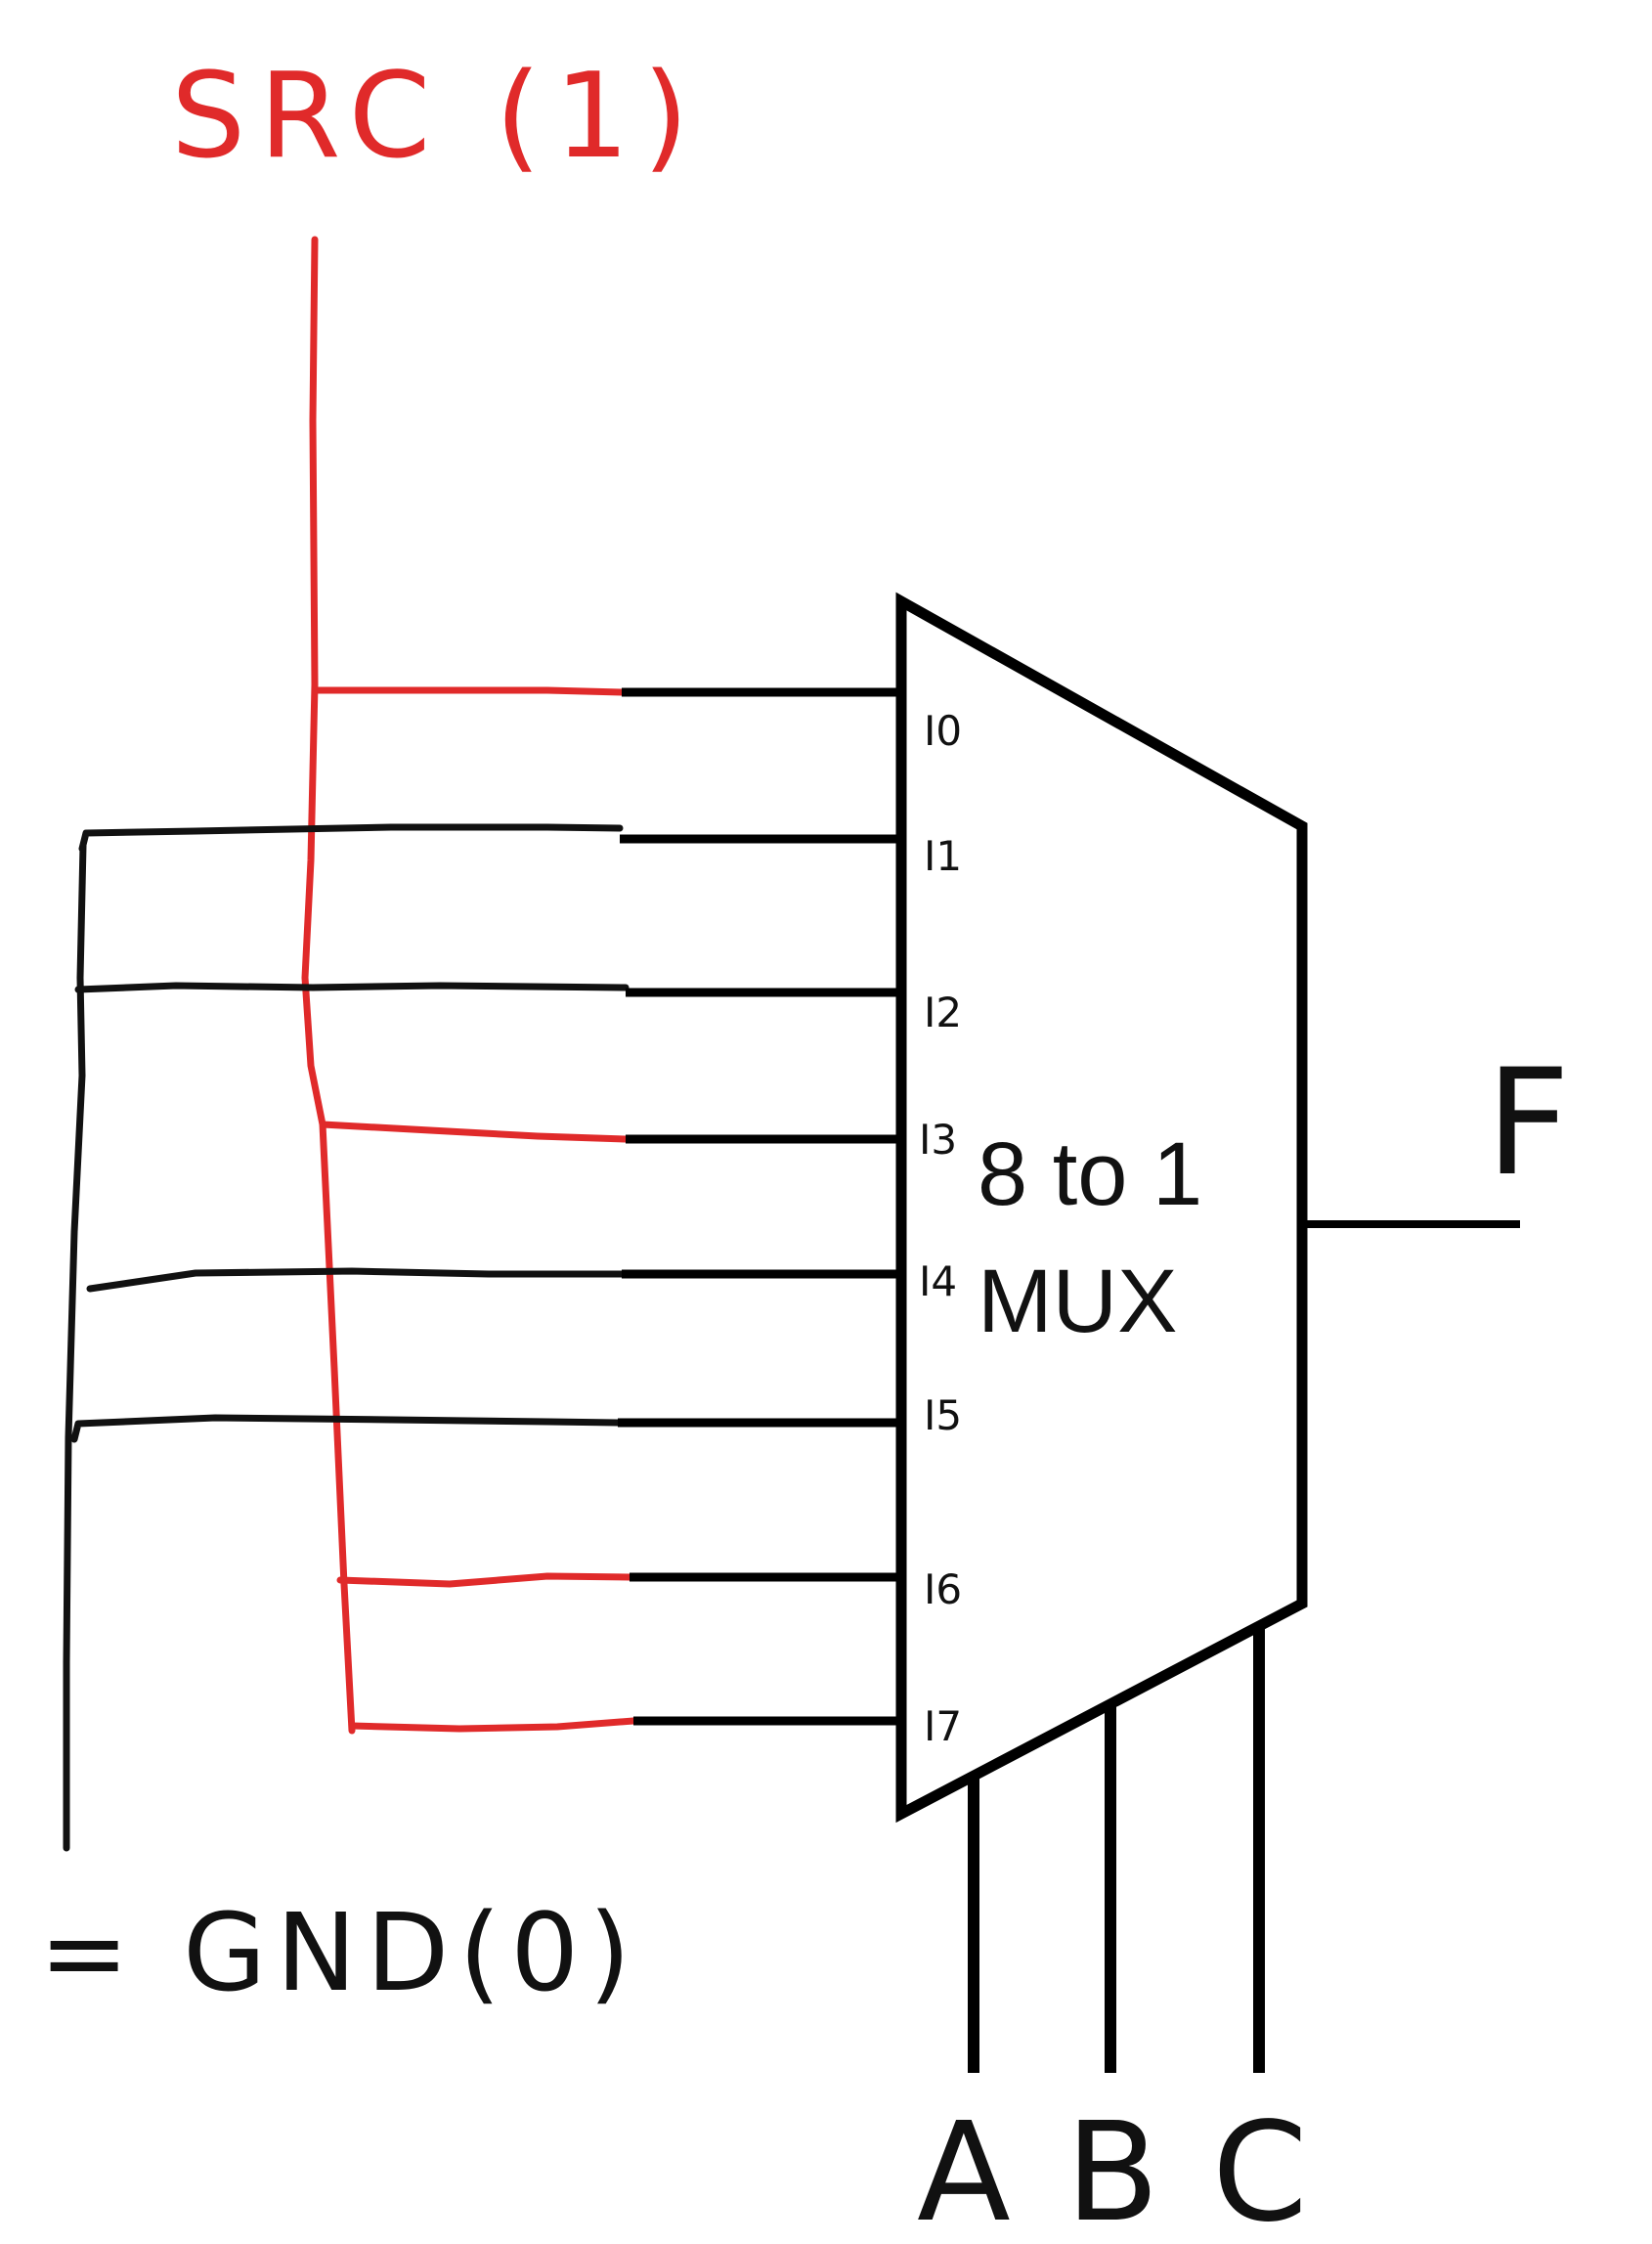  What do you see at coordinates (1260, 2168) in the screenshot?
I see `select-label-c: C` at bounding box center [1260, 2168].